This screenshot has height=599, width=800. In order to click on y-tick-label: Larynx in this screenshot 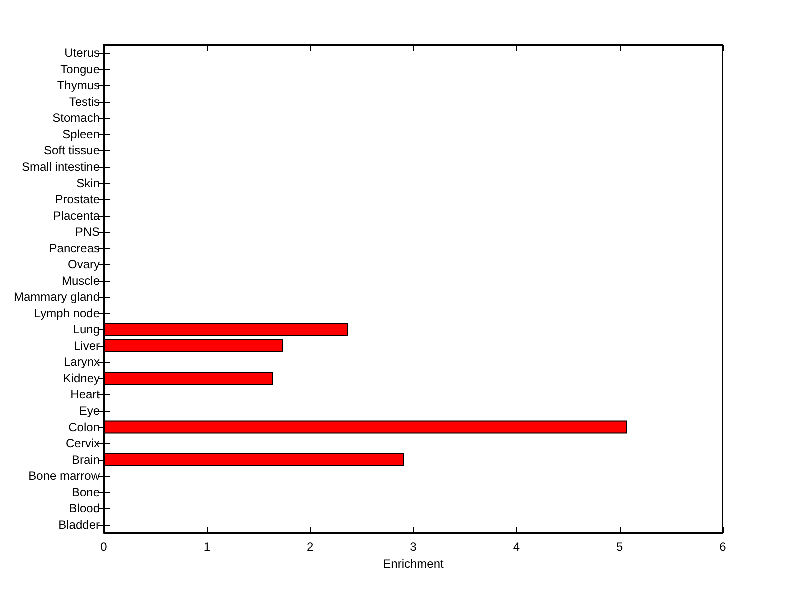, I will do `click(82, 362)`.